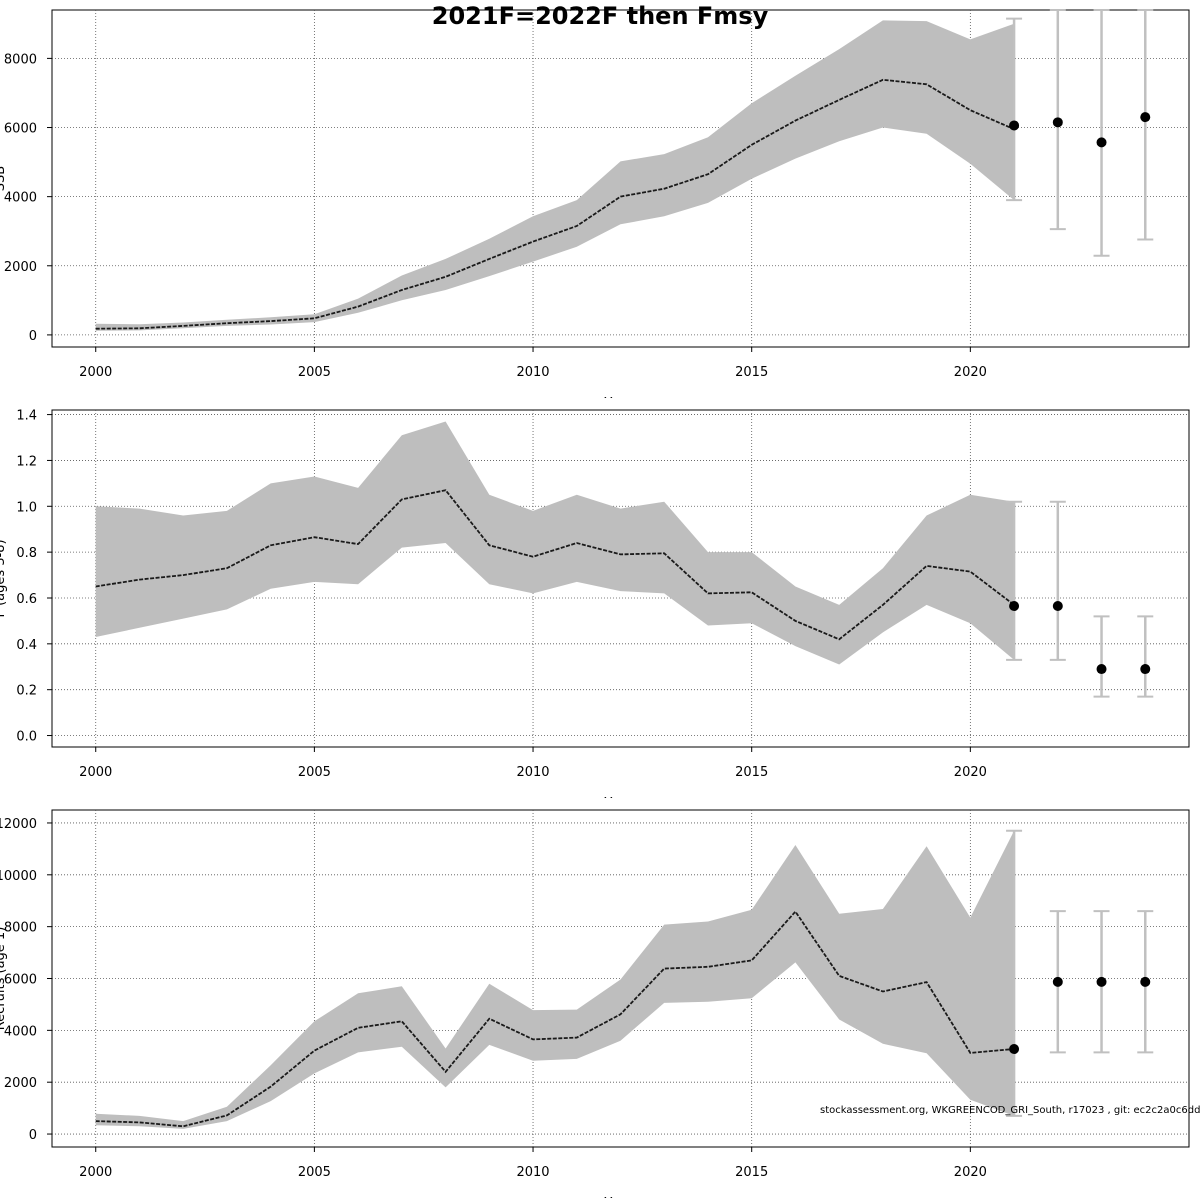  Describe the element at coordinates (26, 691) in the screenshot. I see `y-tick-label: 0.2` at that location.